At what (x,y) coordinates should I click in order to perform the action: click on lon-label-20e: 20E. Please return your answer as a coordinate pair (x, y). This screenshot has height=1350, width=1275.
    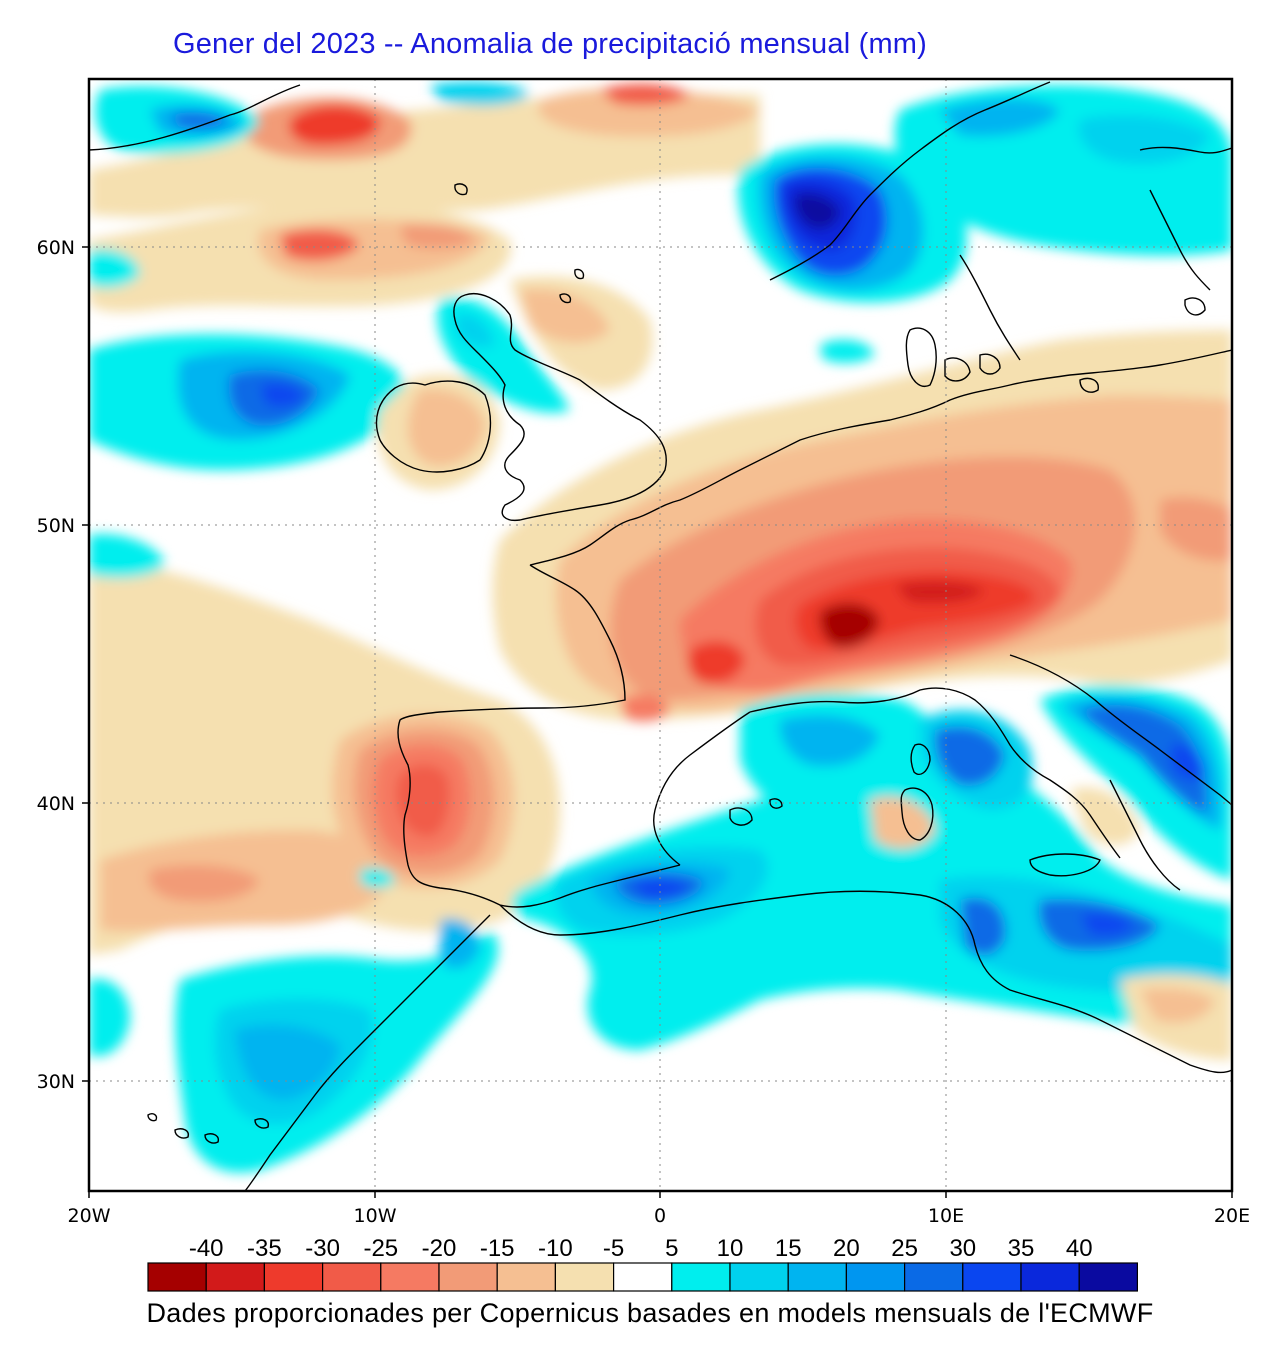
    Looking at the image, I should click on (1232, 1216).